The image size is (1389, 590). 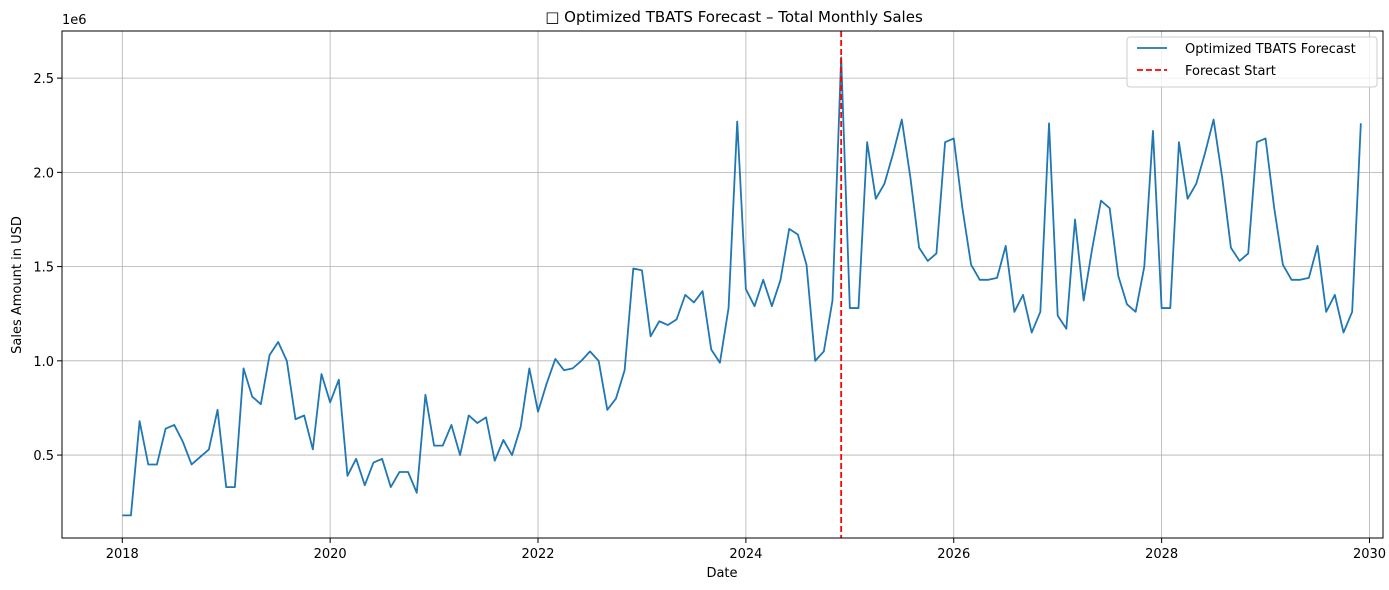 I want to click on y-tick-label: 1.5, so click(x=43, y=268).